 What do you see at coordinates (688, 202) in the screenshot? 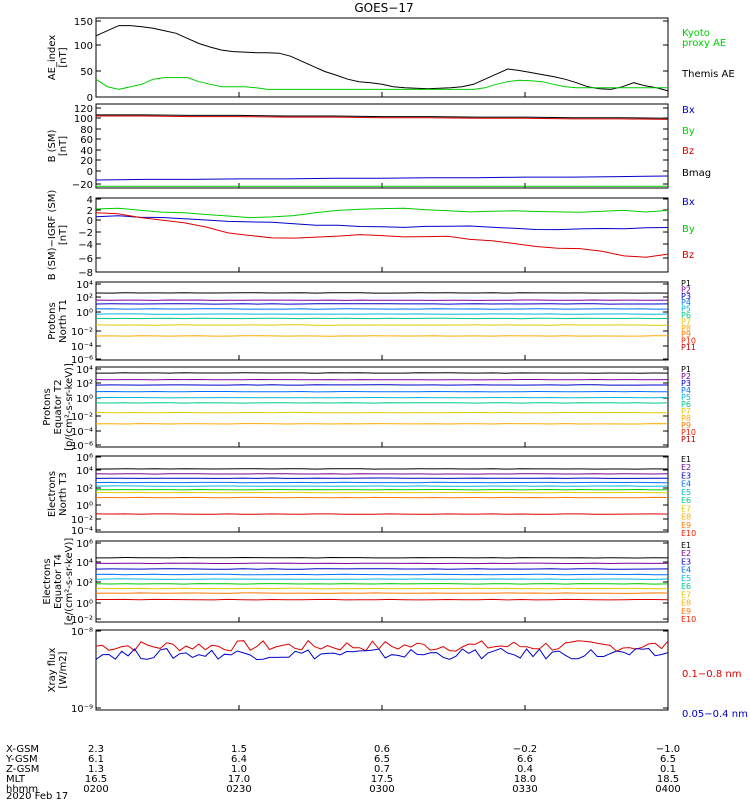
I see `legend-entry: Bx` at bounding box center [688, 202].